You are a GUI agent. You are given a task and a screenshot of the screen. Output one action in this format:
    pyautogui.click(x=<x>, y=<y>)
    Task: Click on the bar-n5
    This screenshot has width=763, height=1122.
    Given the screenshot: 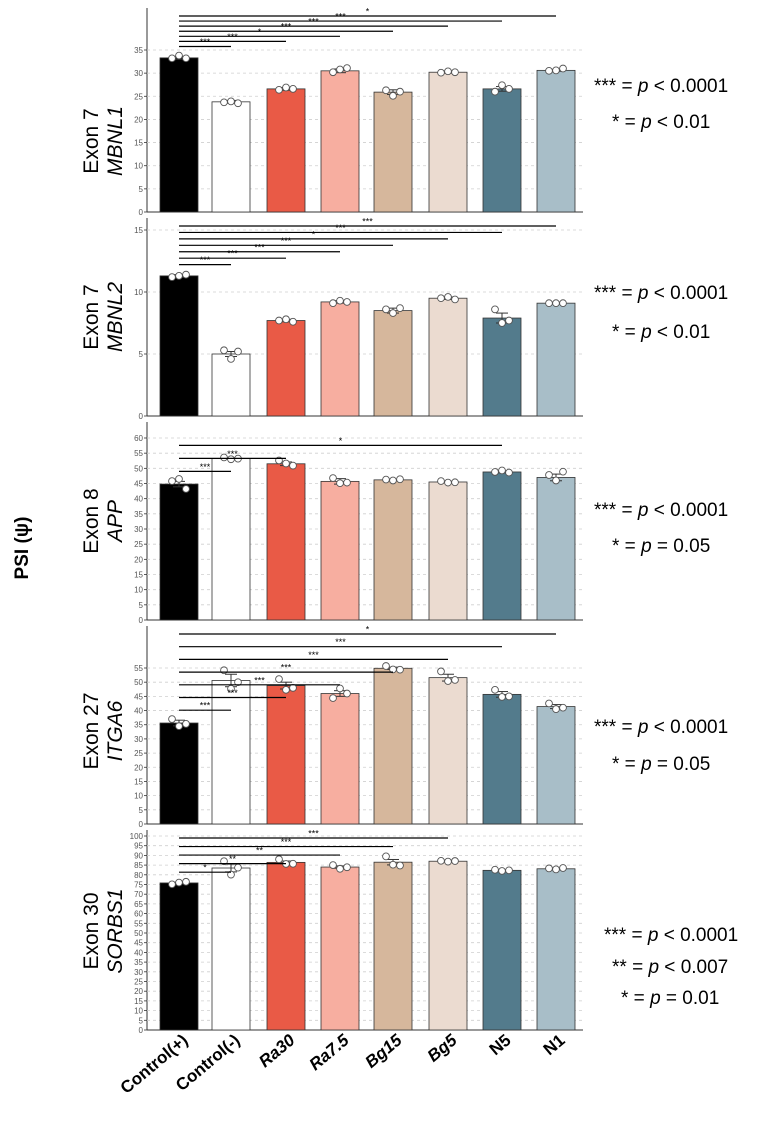 What is the action you would take?
    pyautogui.click(x=502, y=367)
    